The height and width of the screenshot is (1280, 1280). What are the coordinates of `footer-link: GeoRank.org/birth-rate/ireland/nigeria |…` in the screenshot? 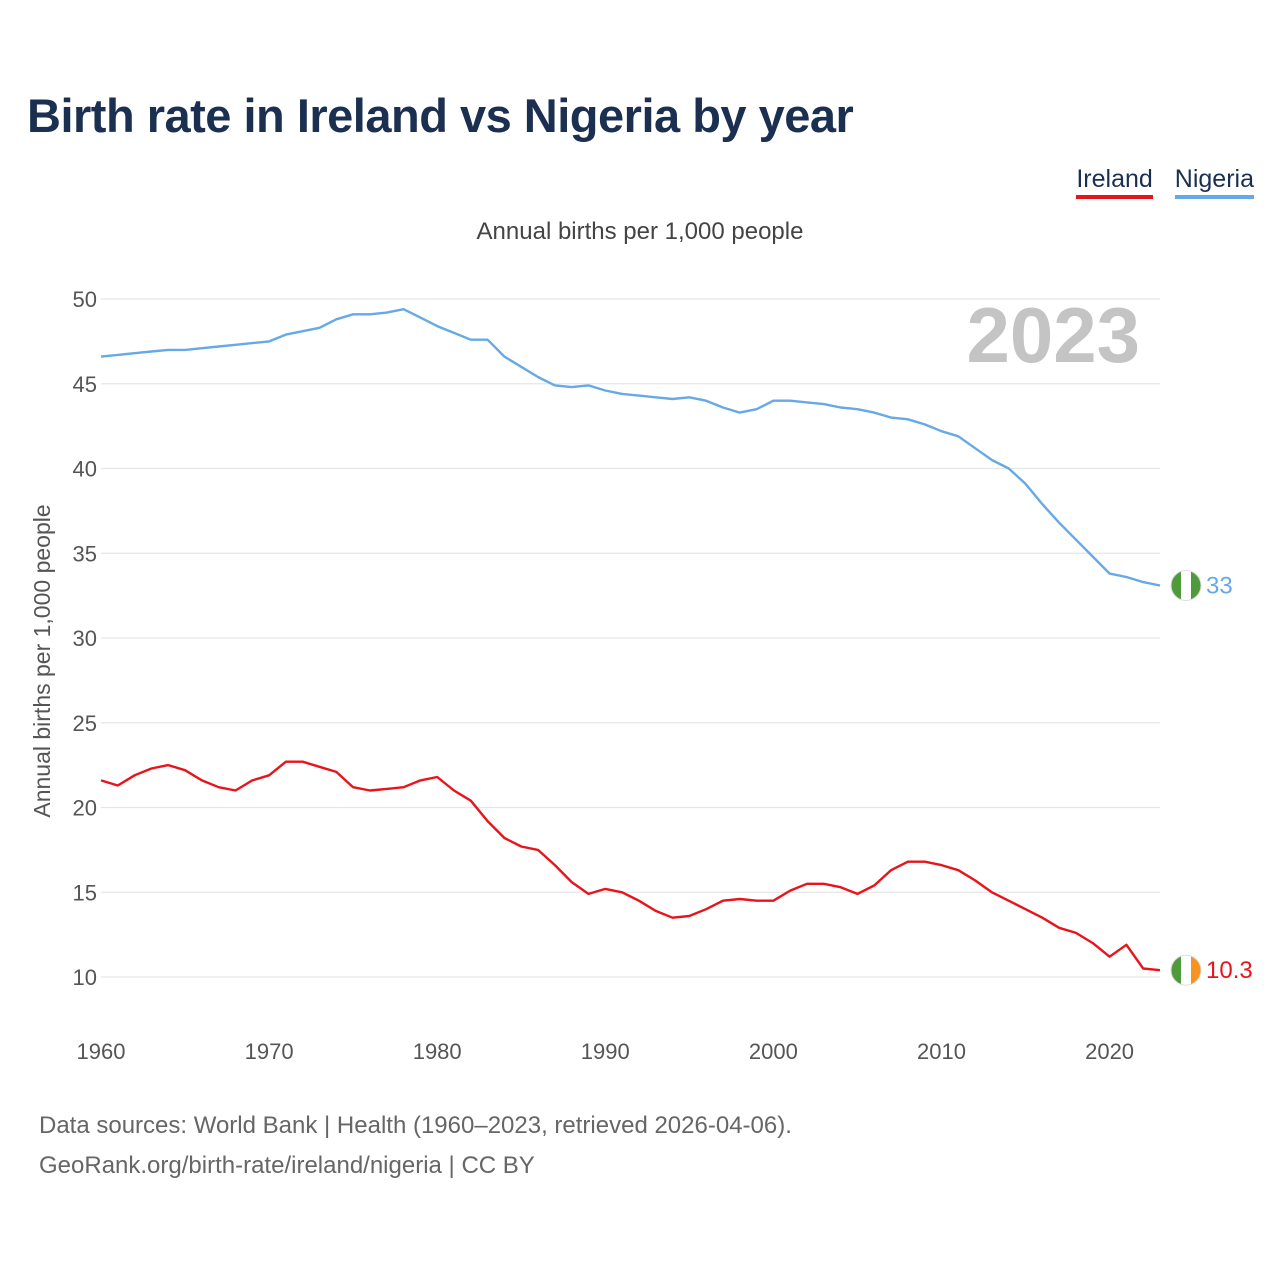 It's located at (287, 1165).